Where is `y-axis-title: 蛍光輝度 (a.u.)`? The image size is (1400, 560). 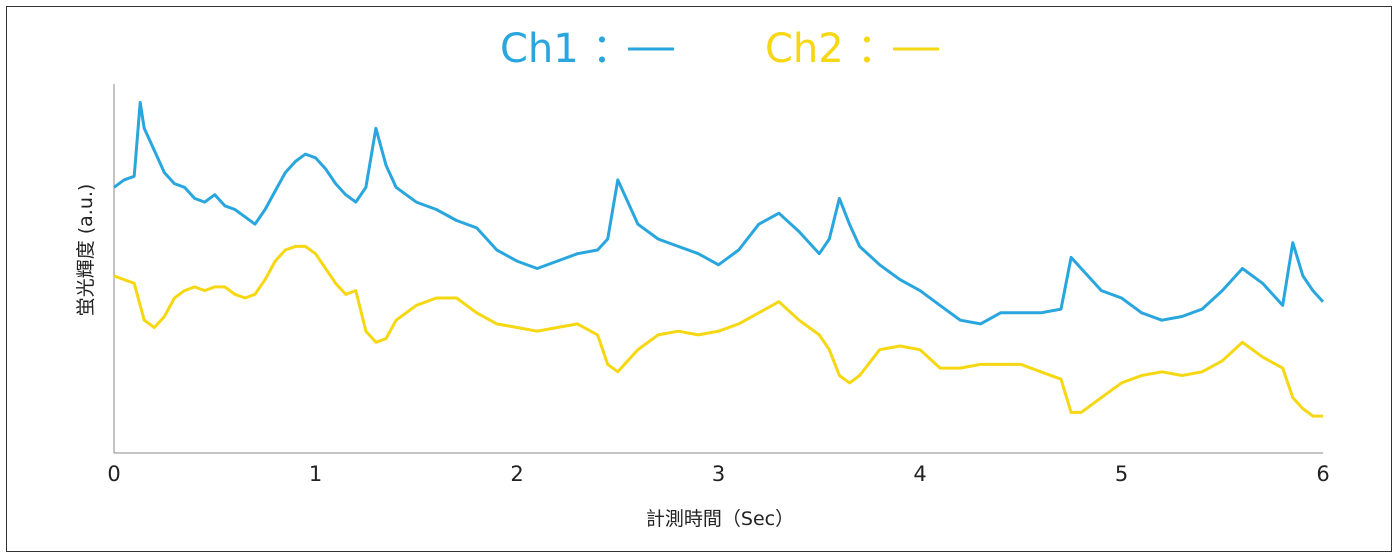 y-axis-title: 蛍光輝度 (a.u.) is located at coordinates (86, 250).